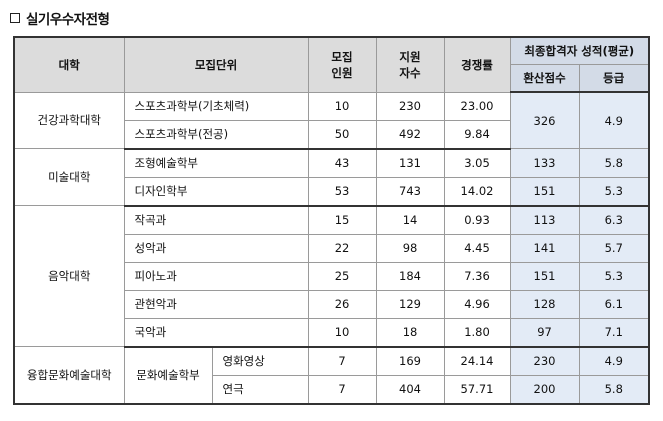 This screenshot has height=421, width=663. What do you see at coordinates (477, 220) in the screenshot?
I see `ratio-cell: 0.93` at bounding box center [477, 220].